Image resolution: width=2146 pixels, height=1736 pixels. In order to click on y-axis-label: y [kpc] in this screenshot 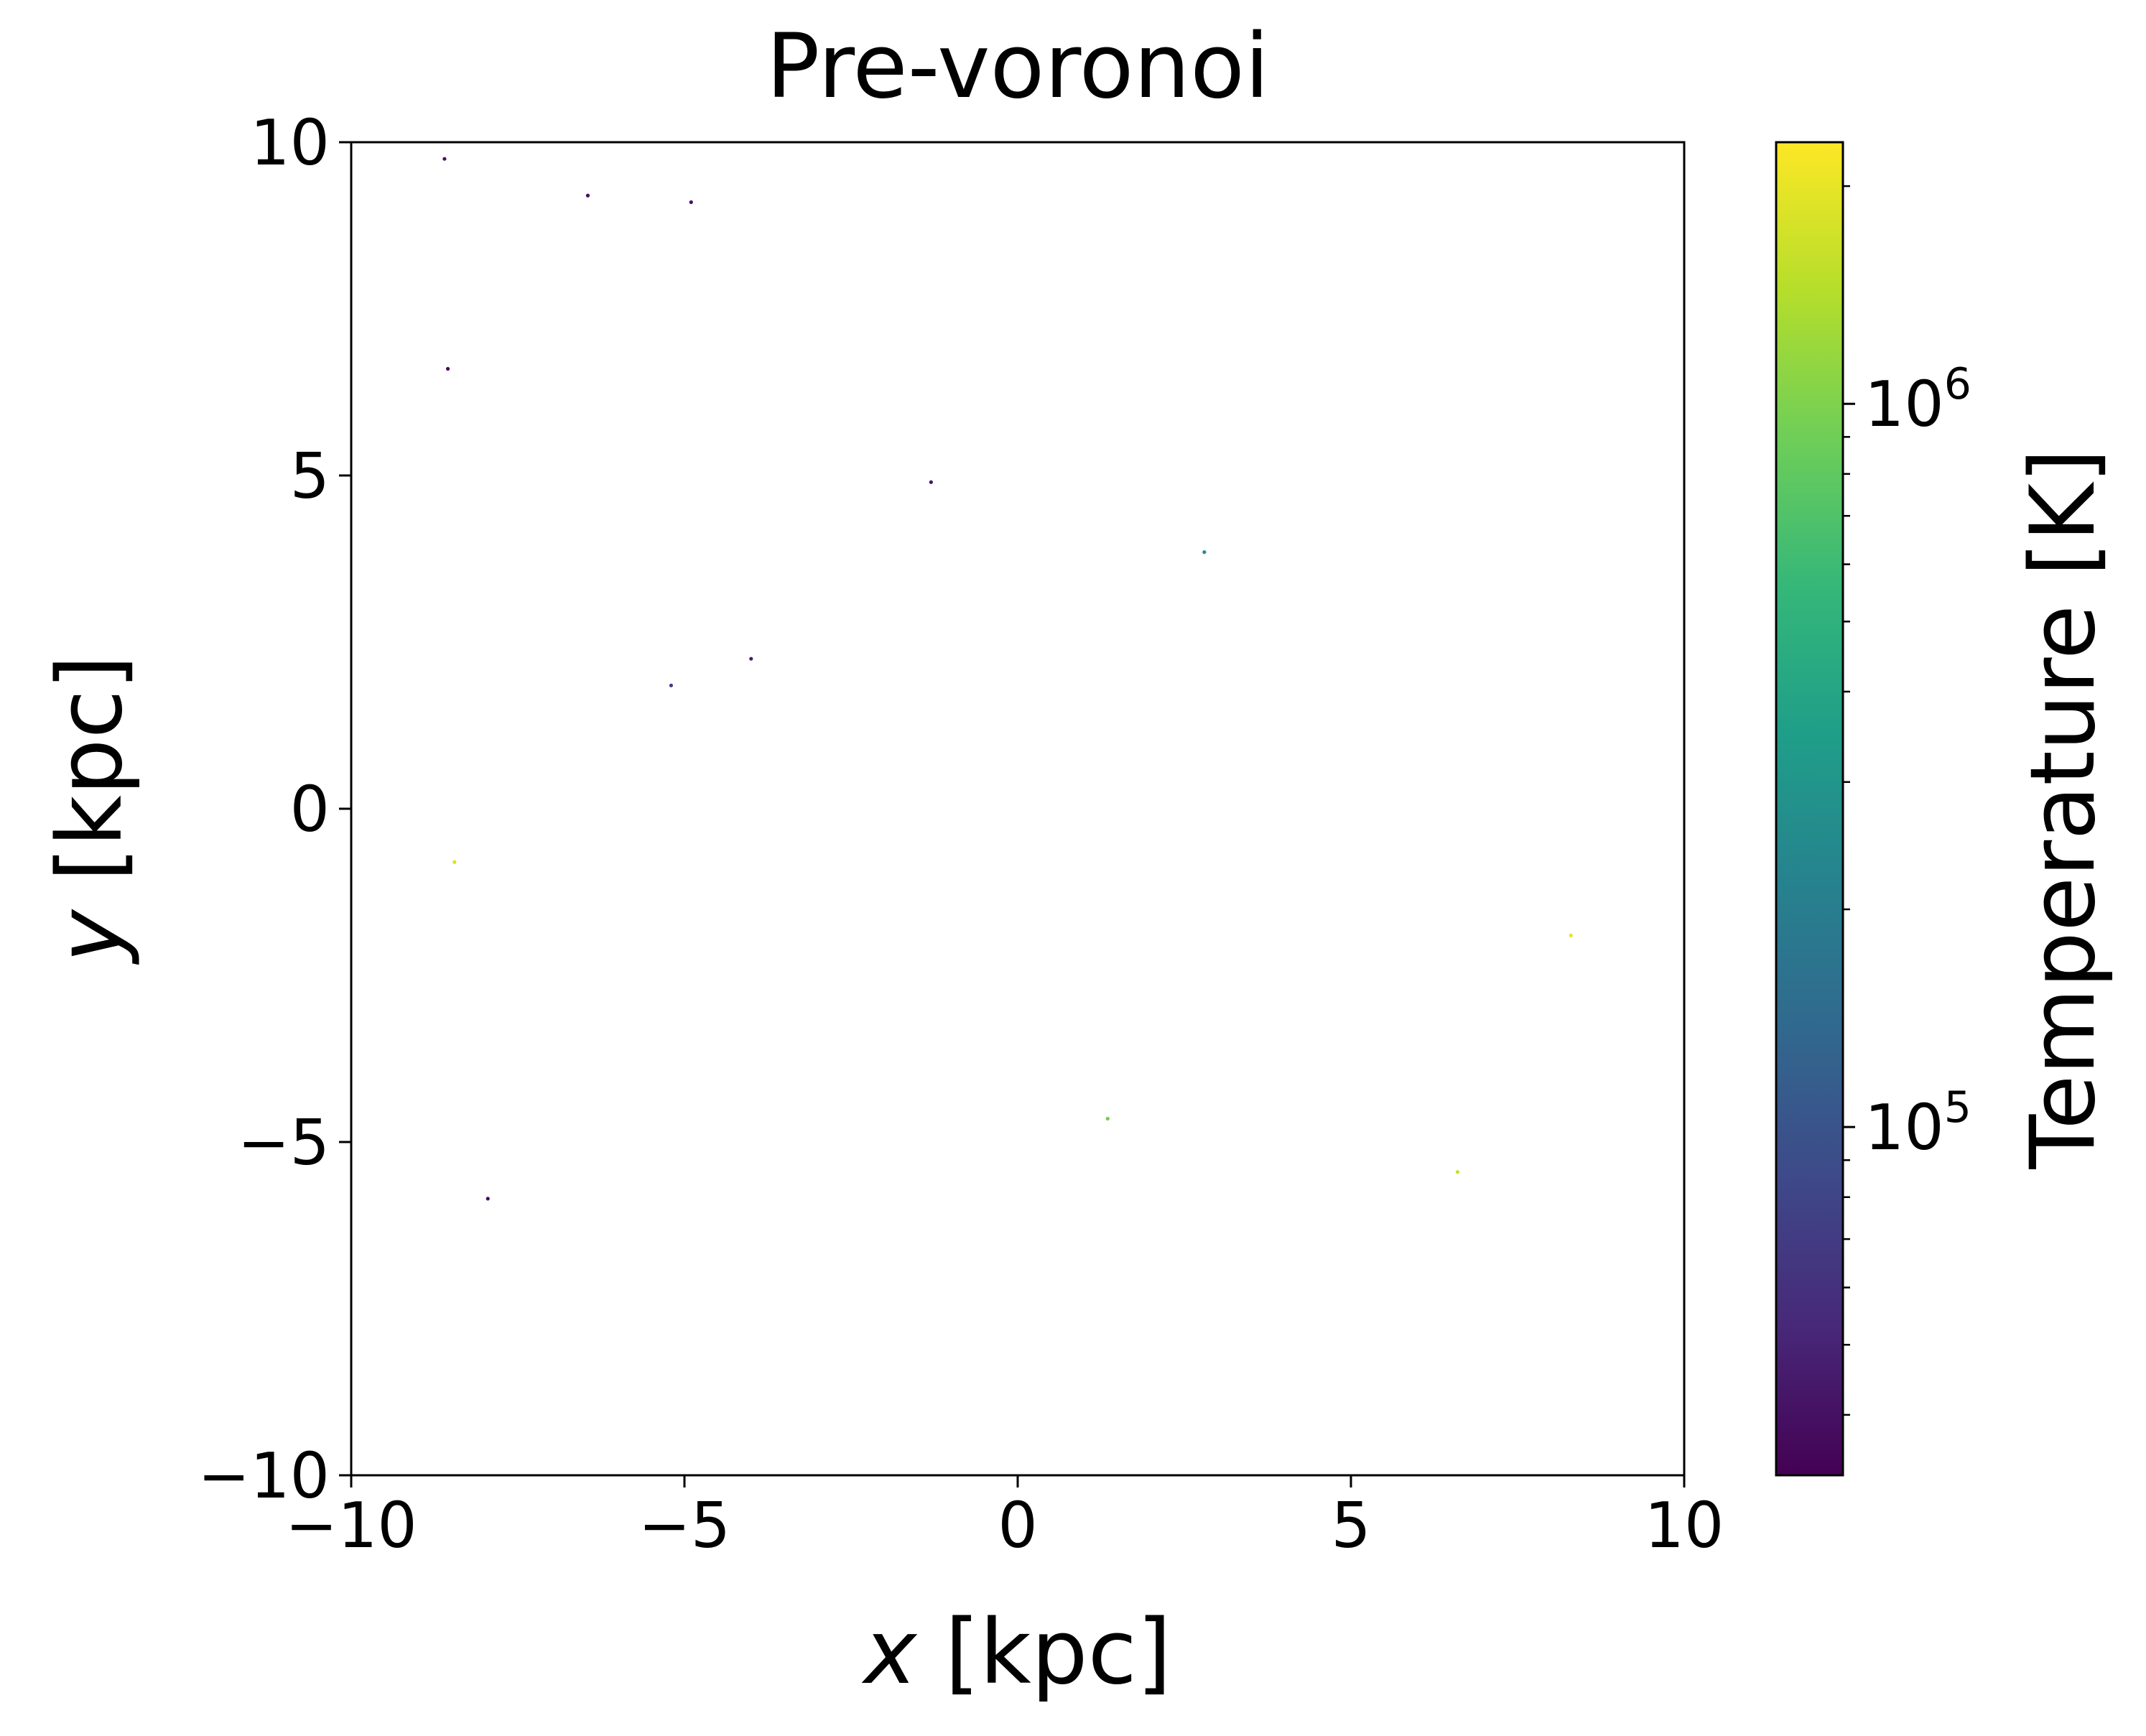, I will do `click(90, 810)`.